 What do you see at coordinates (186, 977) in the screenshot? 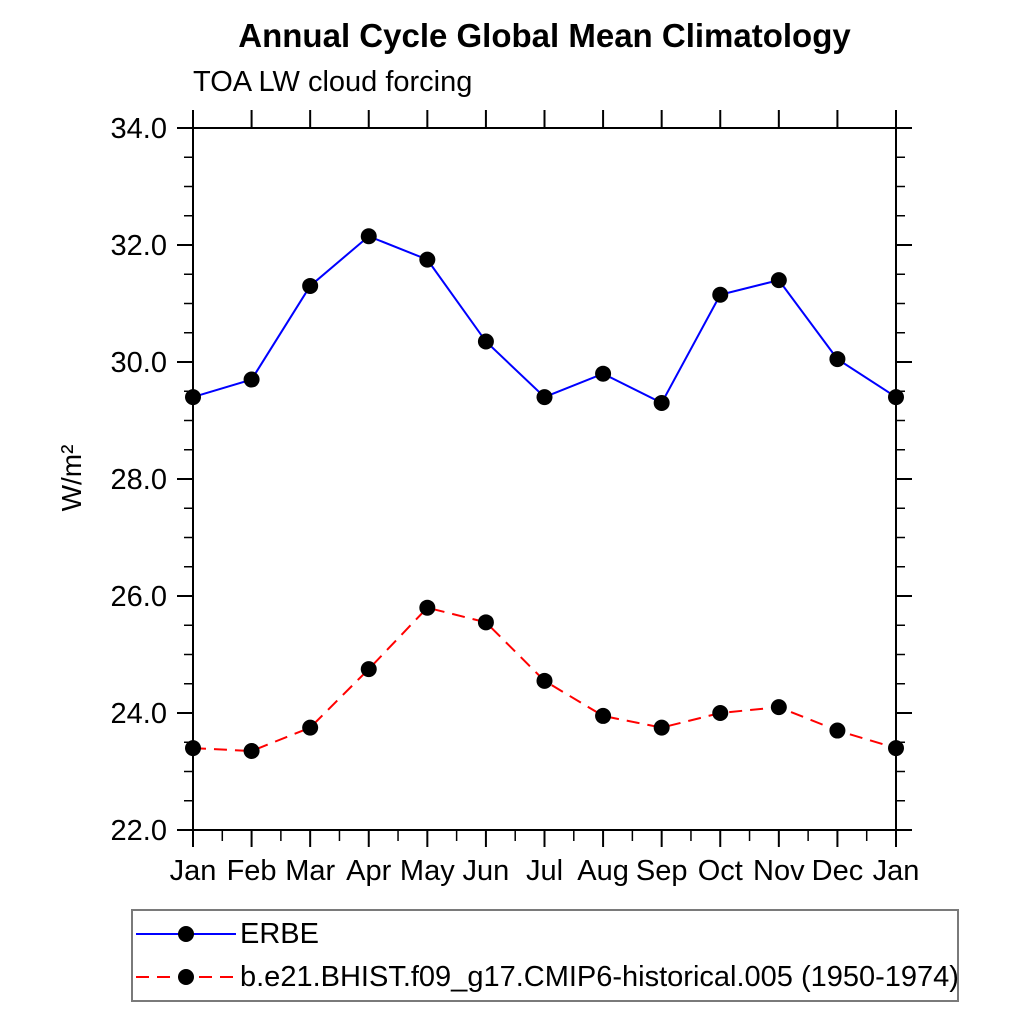
I see `model-line-sample` at bounding box center [186, 977].